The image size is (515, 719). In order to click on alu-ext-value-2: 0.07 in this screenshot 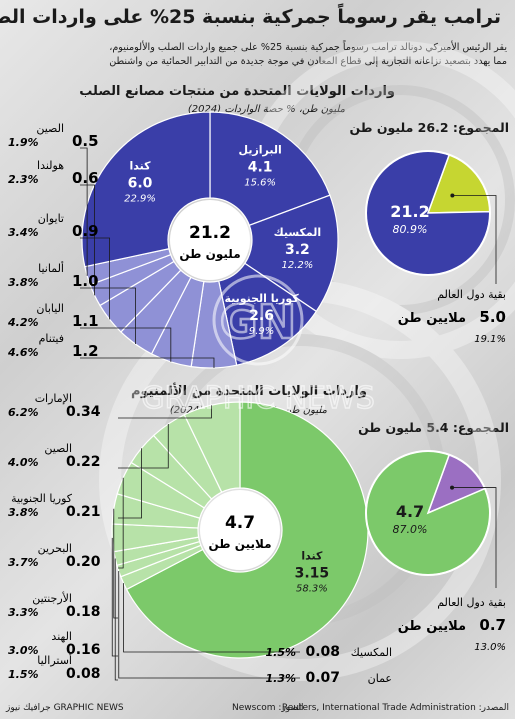, I will do `click(322, 678)`.